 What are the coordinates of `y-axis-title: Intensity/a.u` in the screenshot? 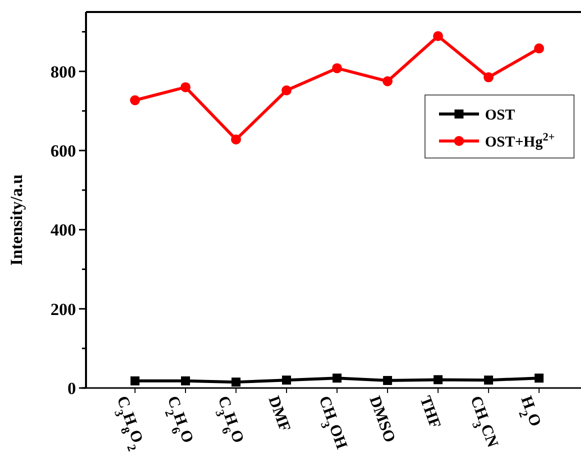 It's located at (16, 220).